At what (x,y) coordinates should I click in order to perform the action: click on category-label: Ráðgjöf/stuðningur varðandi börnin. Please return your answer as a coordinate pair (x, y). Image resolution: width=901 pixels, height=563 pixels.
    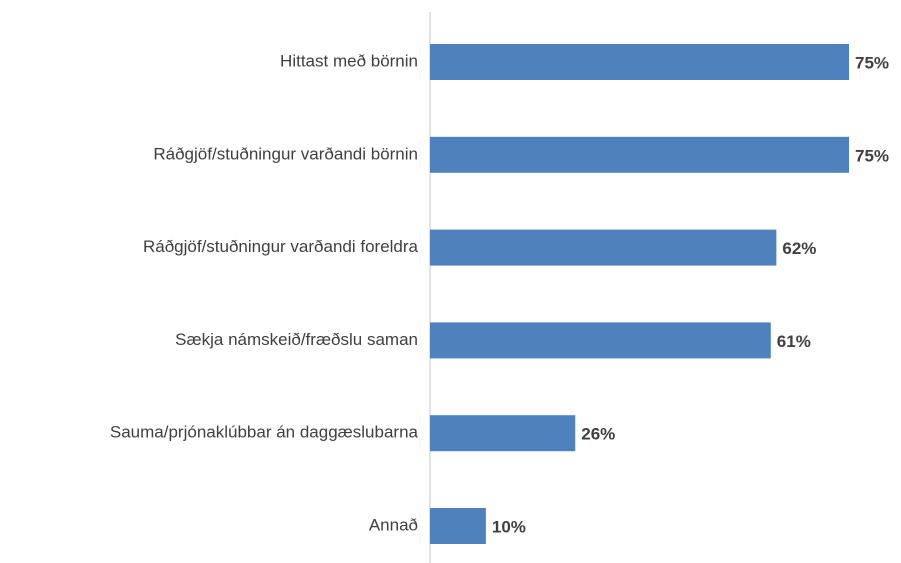
    Looking at the image, I should click on (285, 153).